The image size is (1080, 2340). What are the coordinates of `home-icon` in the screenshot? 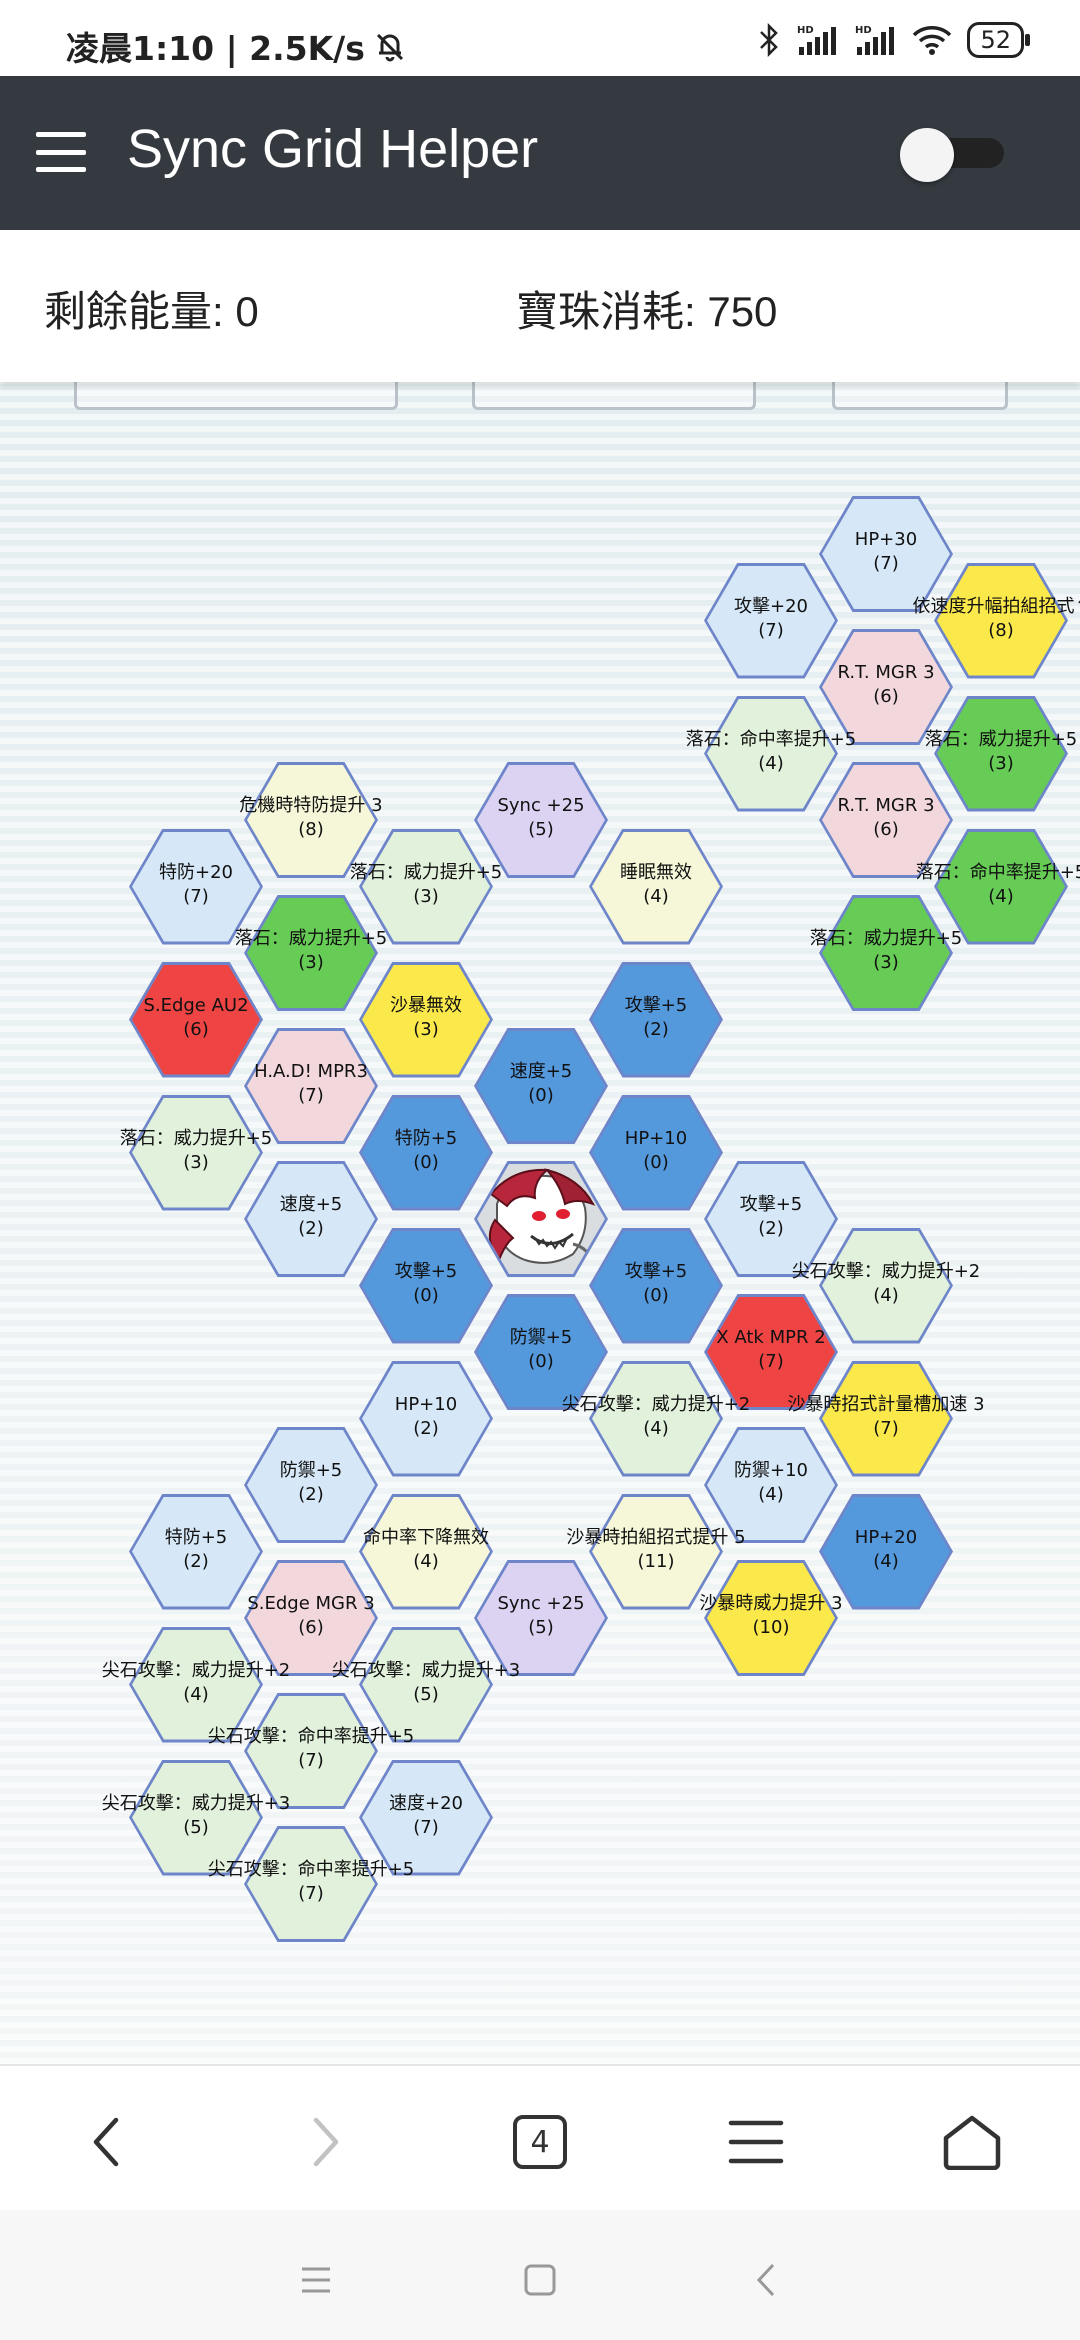 It's located at (972, 2142).